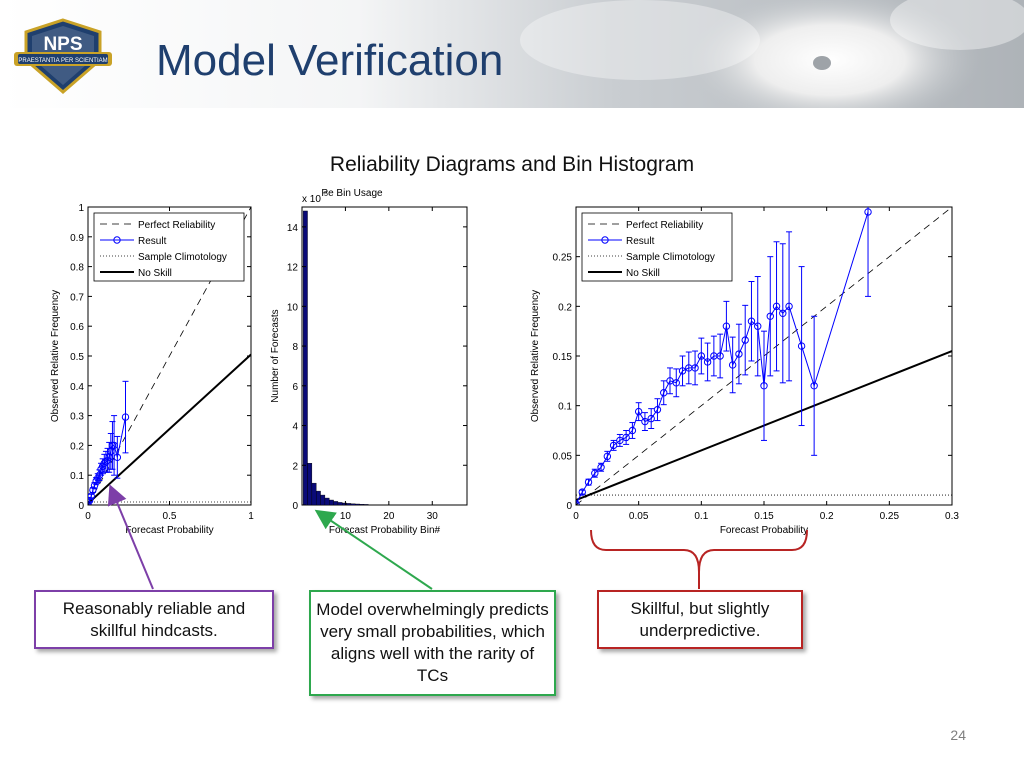 The width and height of the screenshot is (1024, 768). I want to click on y-tick-label: 0.25, so click(563, 258).